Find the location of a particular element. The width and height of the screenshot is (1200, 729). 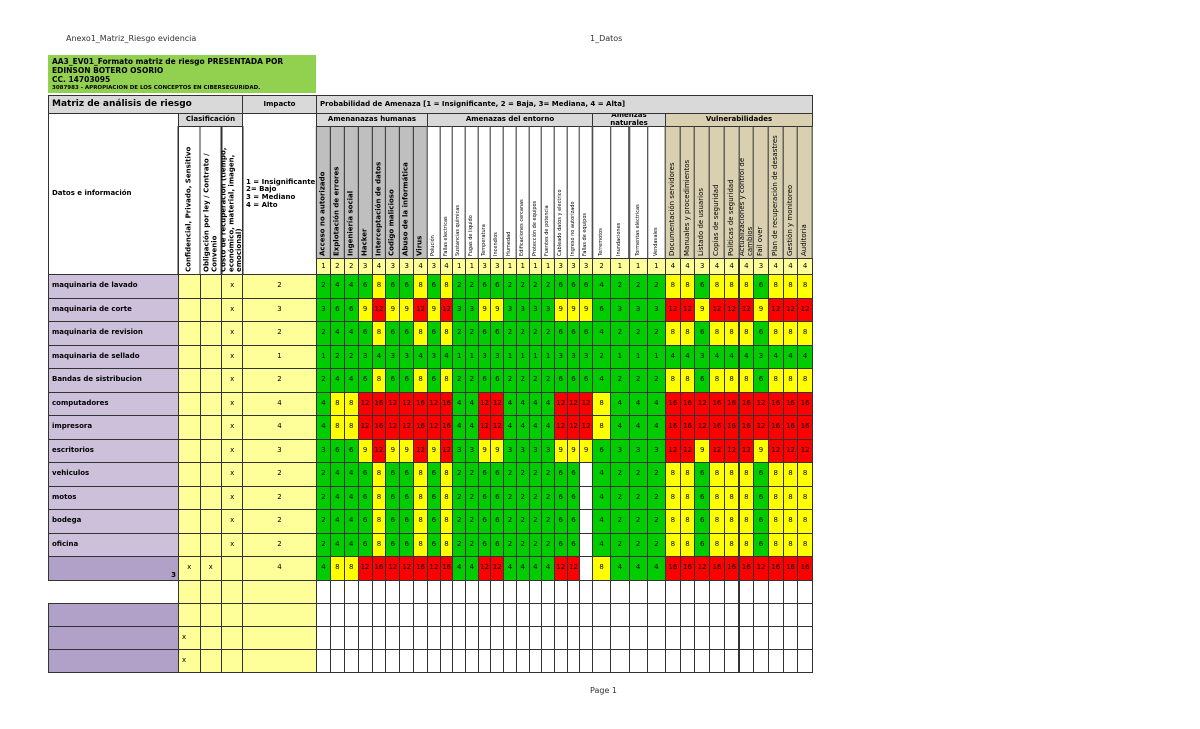

probability-cell: 3 is located at coordinates (761, 266).